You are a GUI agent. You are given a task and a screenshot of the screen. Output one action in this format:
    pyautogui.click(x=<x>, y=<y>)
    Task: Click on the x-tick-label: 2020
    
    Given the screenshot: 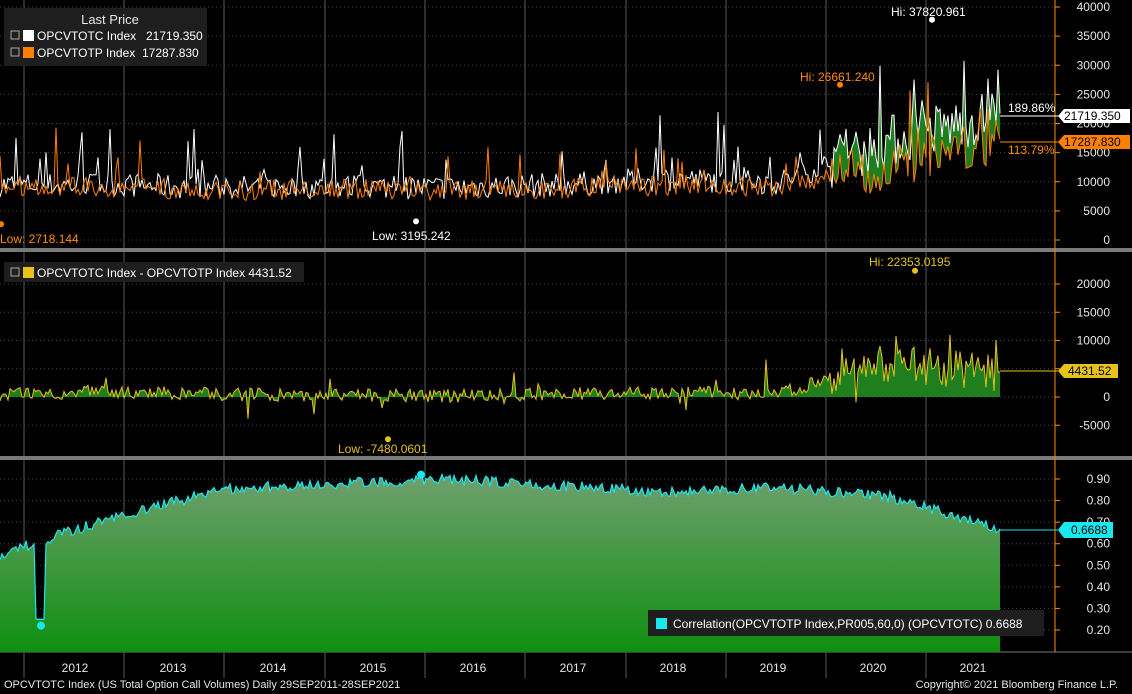 What is the action you would take?
    pyautogui.click(x=873, y=668)
    